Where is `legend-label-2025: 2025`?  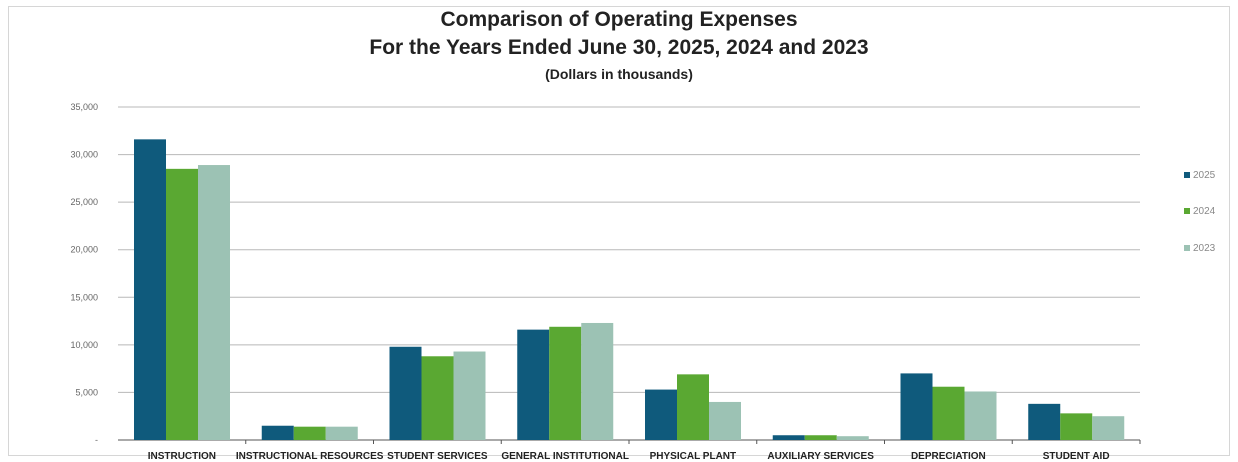 legend-label-2025: 2025 is located at coordinates (1204, 175).